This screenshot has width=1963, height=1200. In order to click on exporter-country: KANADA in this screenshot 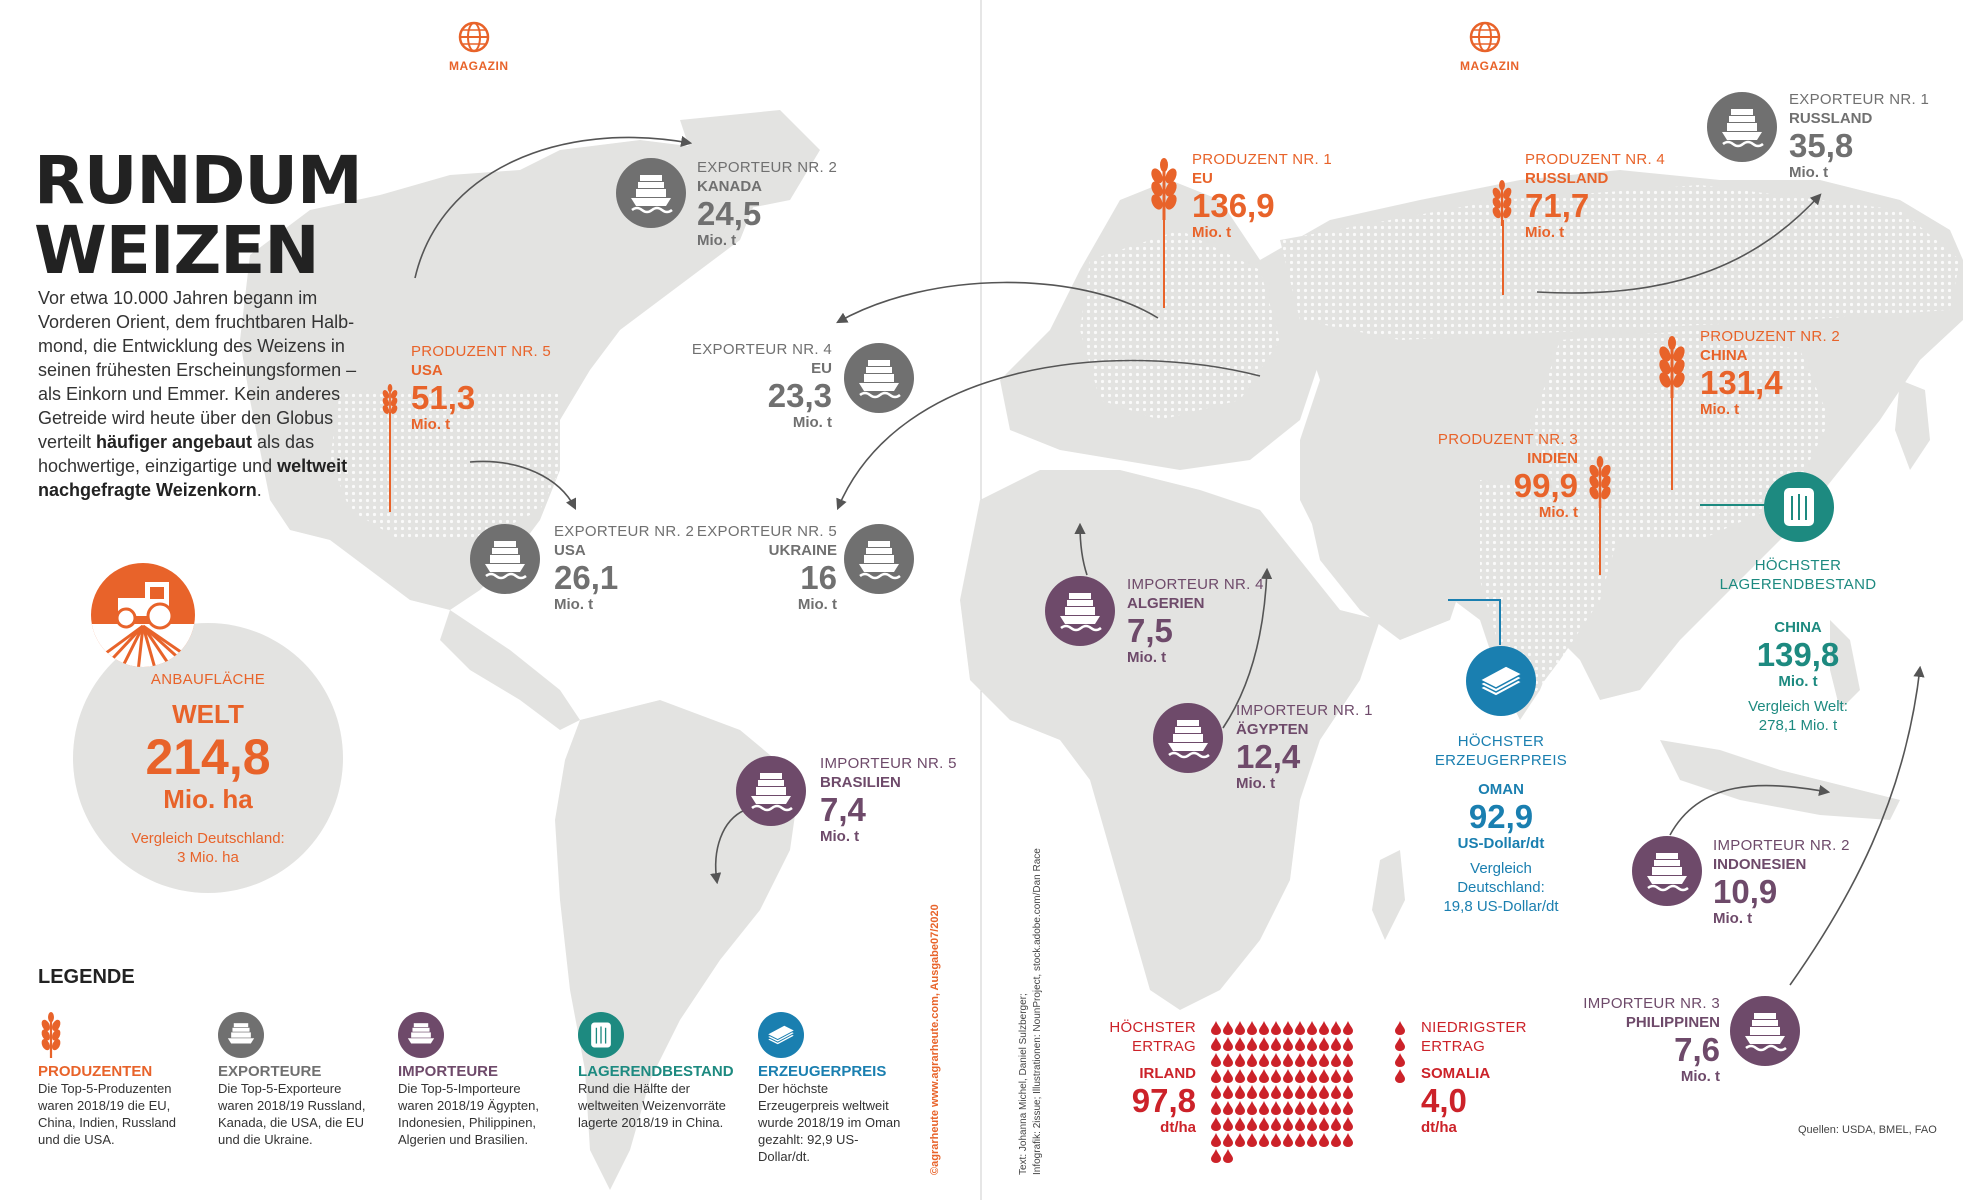, I will do `click(729, 186)`.